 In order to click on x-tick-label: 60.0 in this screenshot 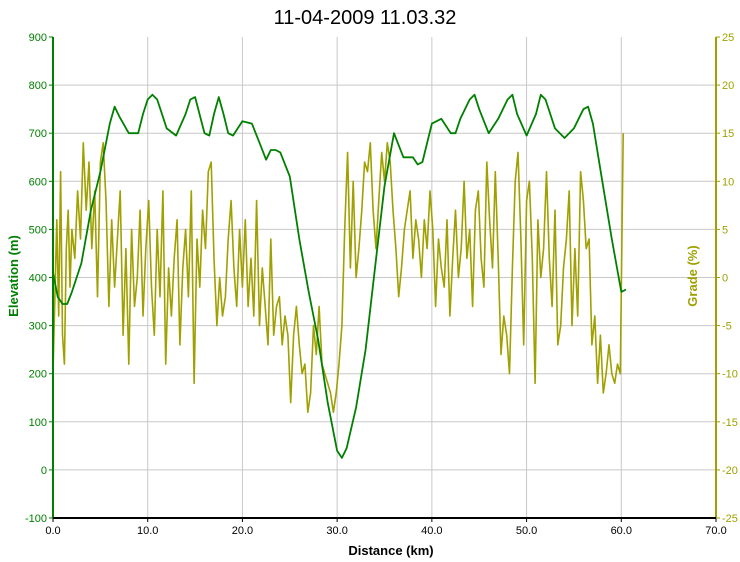, I will do `click(621, 531)`.